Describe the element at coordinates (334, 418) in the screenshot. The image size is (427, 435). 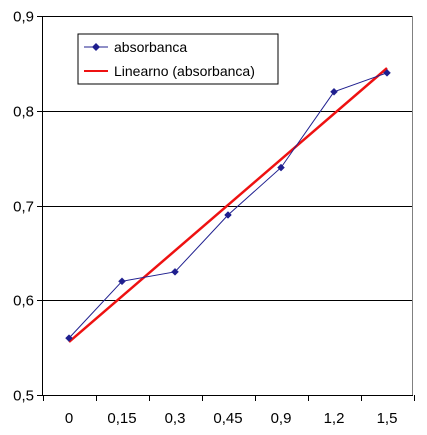
I see `x-tick-label-5: 1,2` at that location.